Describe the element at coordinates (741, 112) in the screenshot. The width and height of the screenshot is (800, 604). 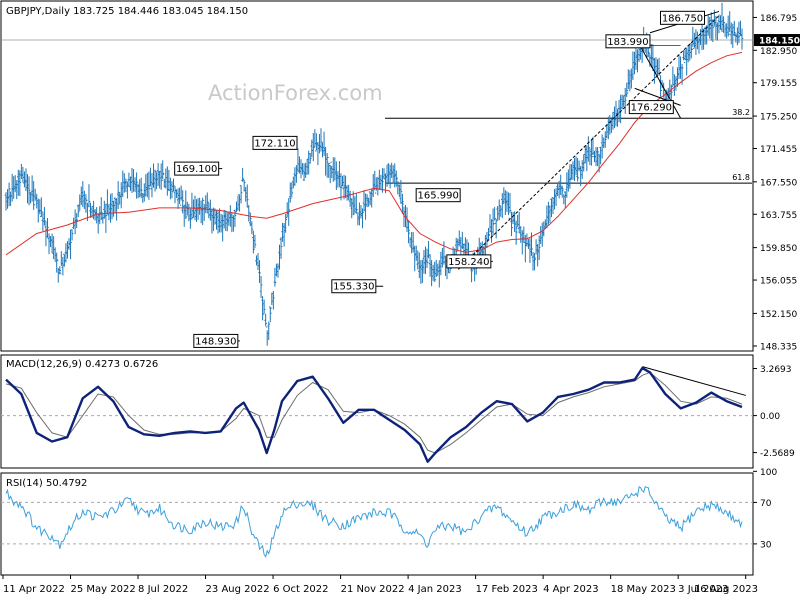
I see `fib-label: 38.2` at that location.